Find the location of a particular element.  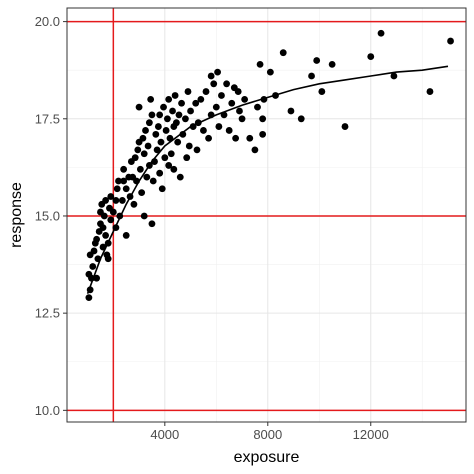

y-tick-label: 12.5 is located at coordinates (47, 313).